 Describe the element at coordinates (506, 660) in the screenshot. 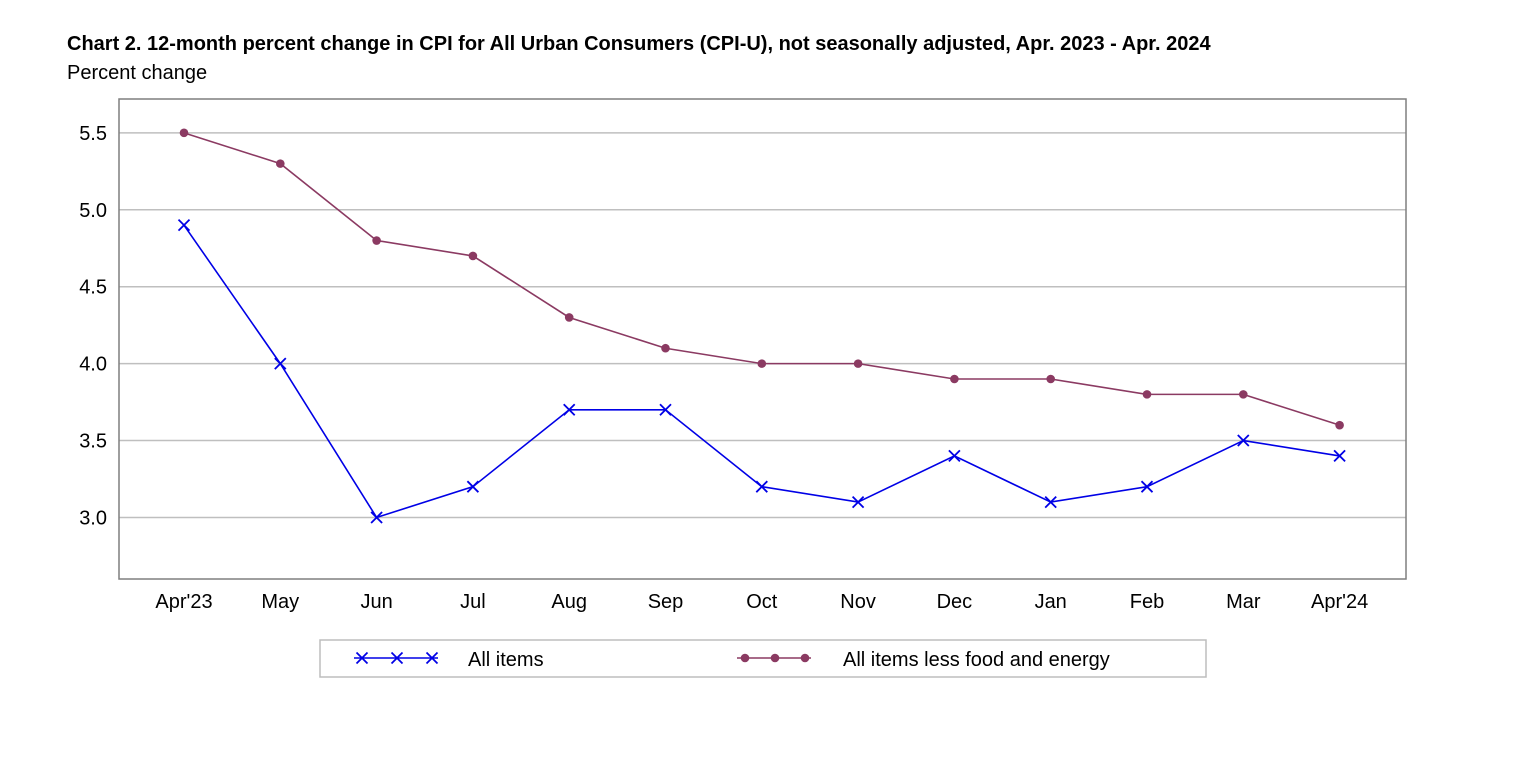

I see `legend-label: All items` at that location.